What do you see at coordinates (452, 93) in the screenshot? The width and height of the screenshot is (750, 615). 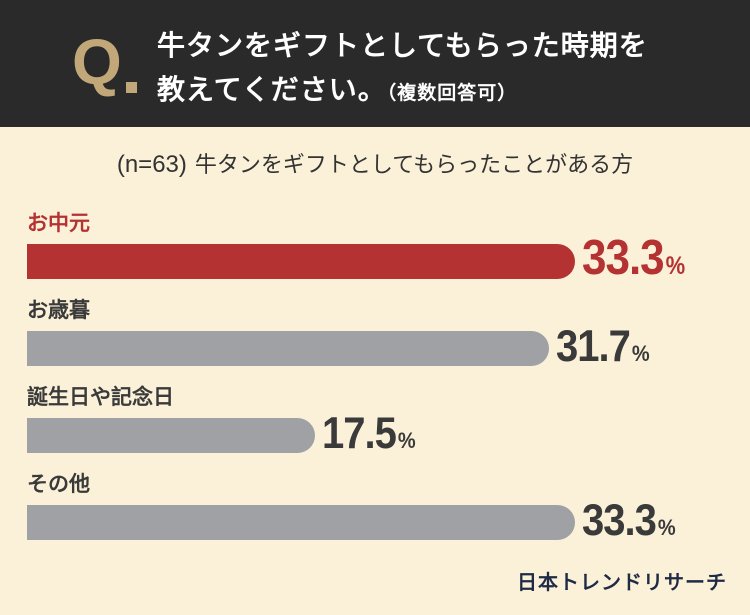 I see `question-note: （複数回答可）` at bounding box center [452, 93].